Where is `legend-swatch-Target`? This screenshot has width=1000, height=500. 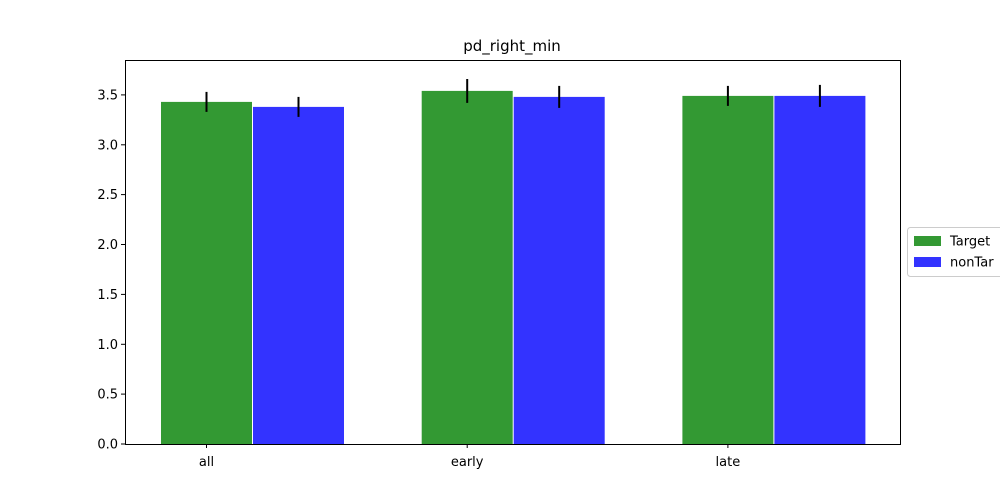
legend-swatch-Target is located at coordinates (927, 241).